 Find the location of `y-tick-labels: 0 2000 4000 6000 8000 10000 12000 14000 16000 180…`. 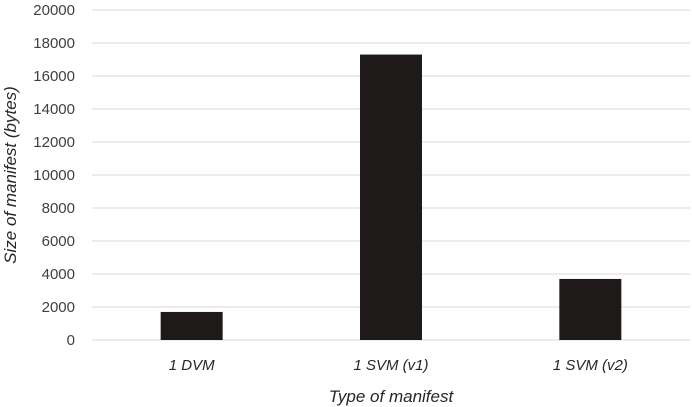

y-tick-labels: 0 2000 4000 6000 8000 10000 12000 14000 16000 180… is located at coordinates (54, 175).